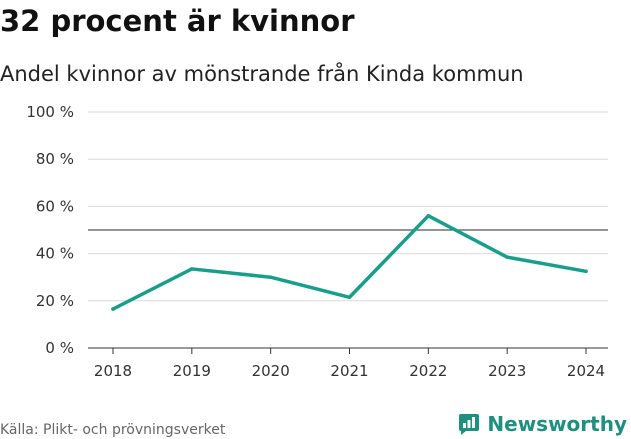 Image resolution: width=631 pixels, height=439 pixels. I want to click on y-tick-label: 100 %, so click(50, 112).